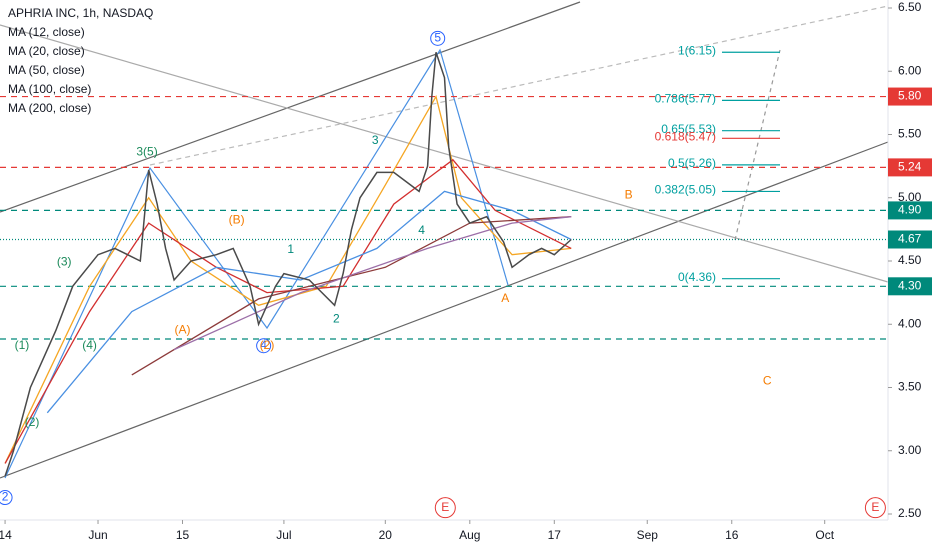 The image size is (932, 550). What do you see at coordinates (49, 89) in the screenshot?
I see `legend-entry: MA (100, close)` at bounding box center [49, 89].